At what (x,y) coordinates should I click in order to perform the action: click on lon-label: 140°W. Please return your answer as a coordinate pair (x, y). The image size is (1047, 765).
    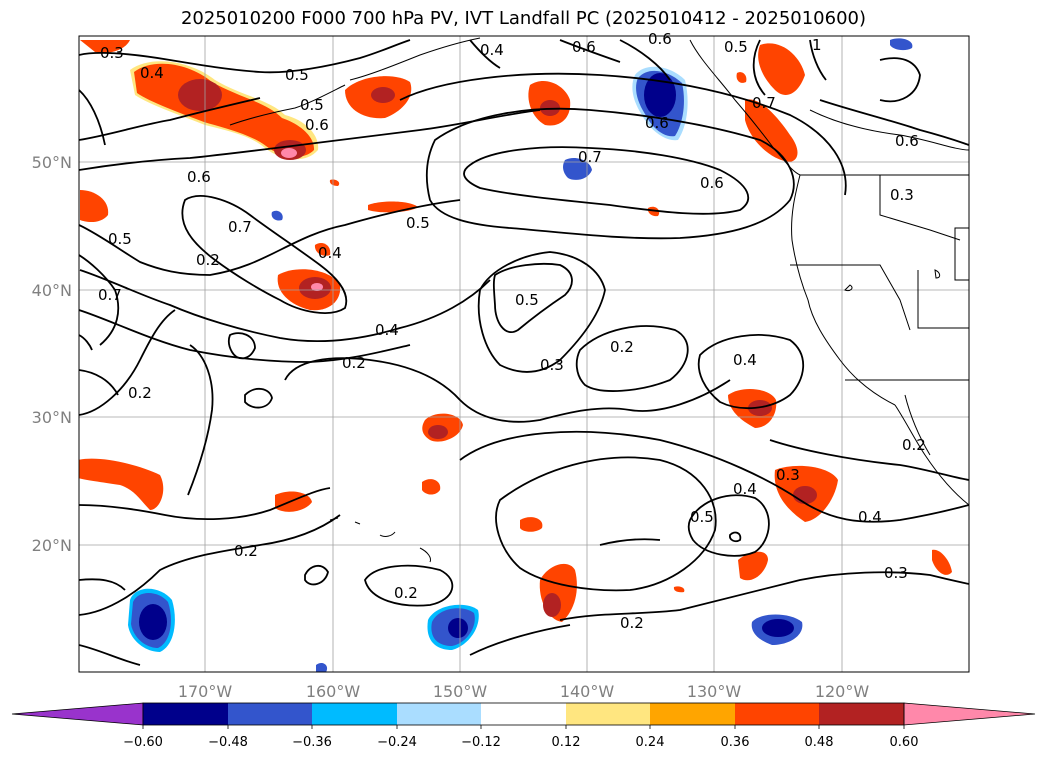
    Looking at the image, I should click on (587, 691).